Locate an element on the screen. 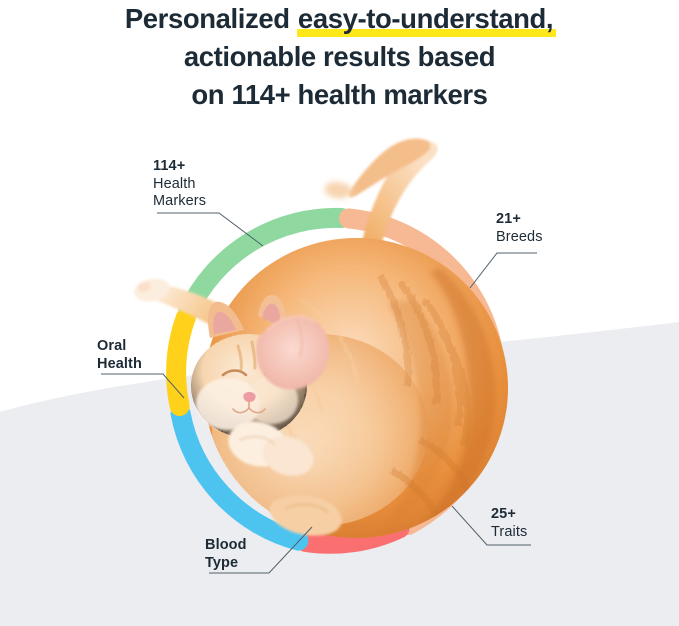 The height and width of the screenshot is (626, 679). callout-health-markers-caption-line1: Health is located at coordinates (174, 183).